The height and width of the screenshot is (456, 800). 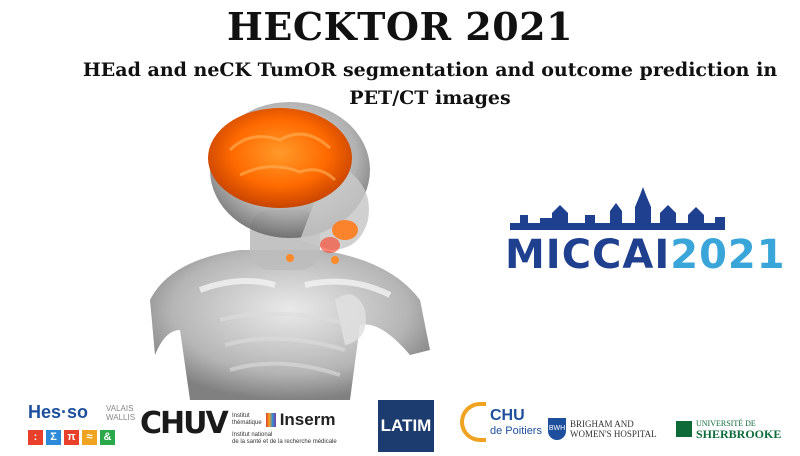 I want to click on brain-folds, so click(x=282, y=157).